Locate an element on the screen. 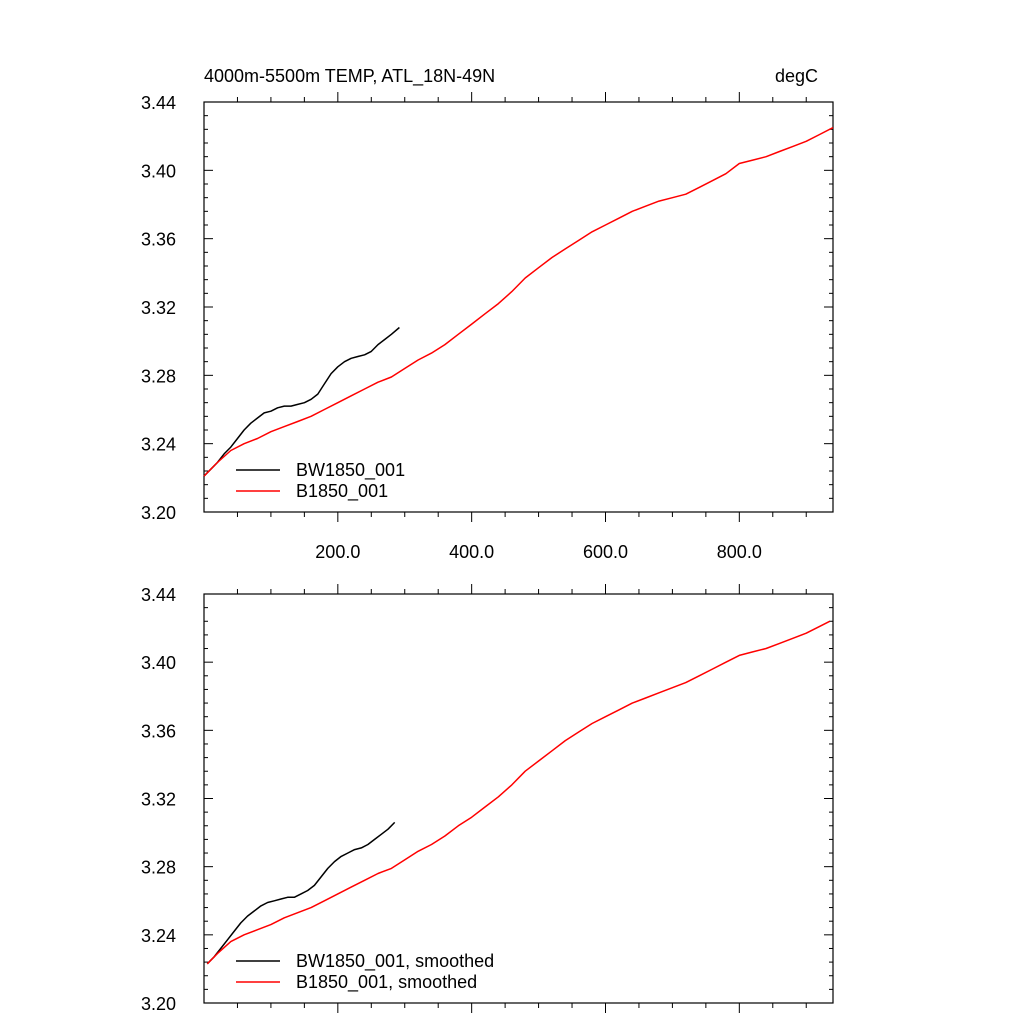 The width and height of the screenshot is (1024, 1029). panel-1-y-tick-label: 3.32 is located at coordinates (158, 308).